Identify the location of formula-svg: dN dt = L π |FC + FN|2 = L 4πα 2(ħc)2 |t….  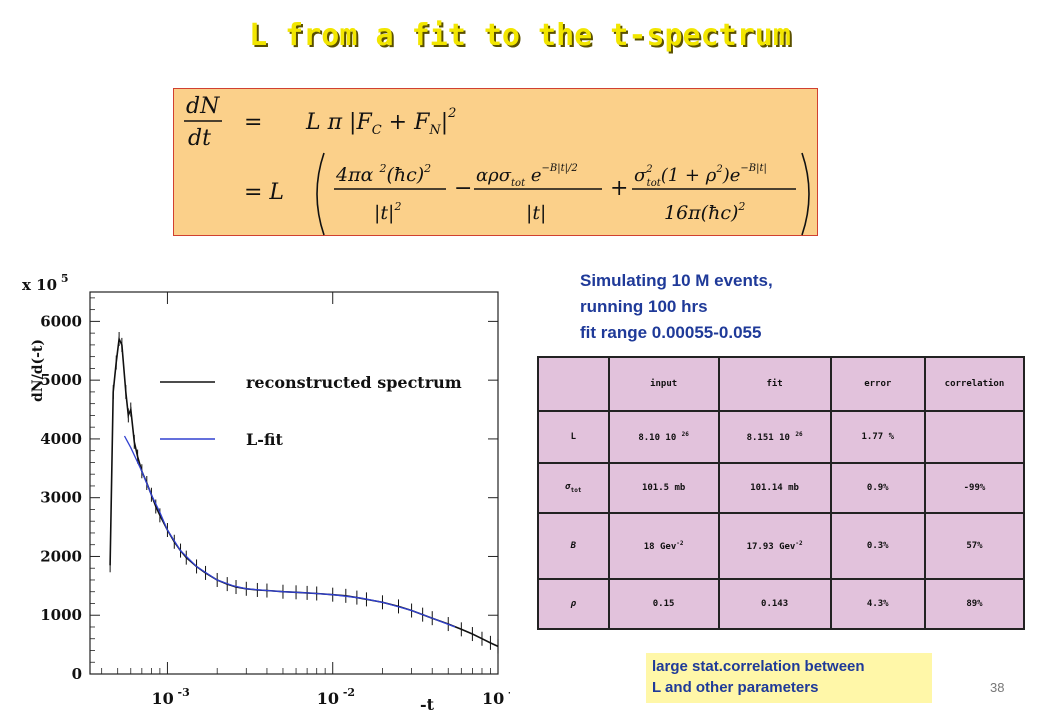
(497, 165).